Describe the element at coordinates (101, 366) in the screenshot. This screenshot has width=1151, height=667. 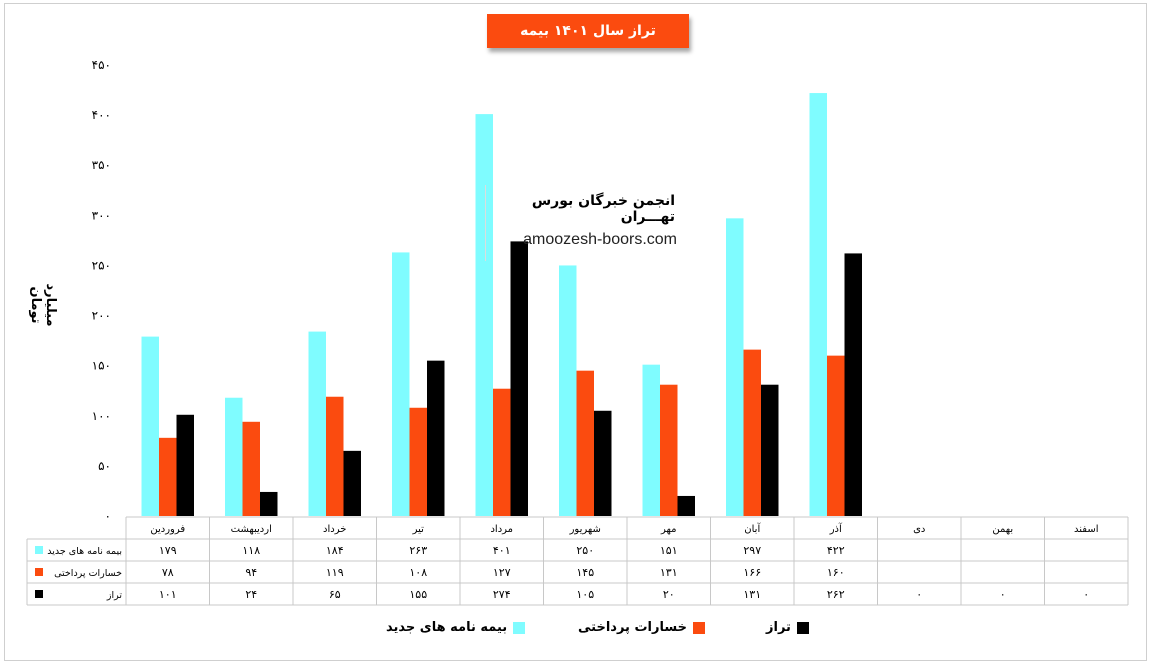
I see `y-tick-label: ۱۵۰` at that location.